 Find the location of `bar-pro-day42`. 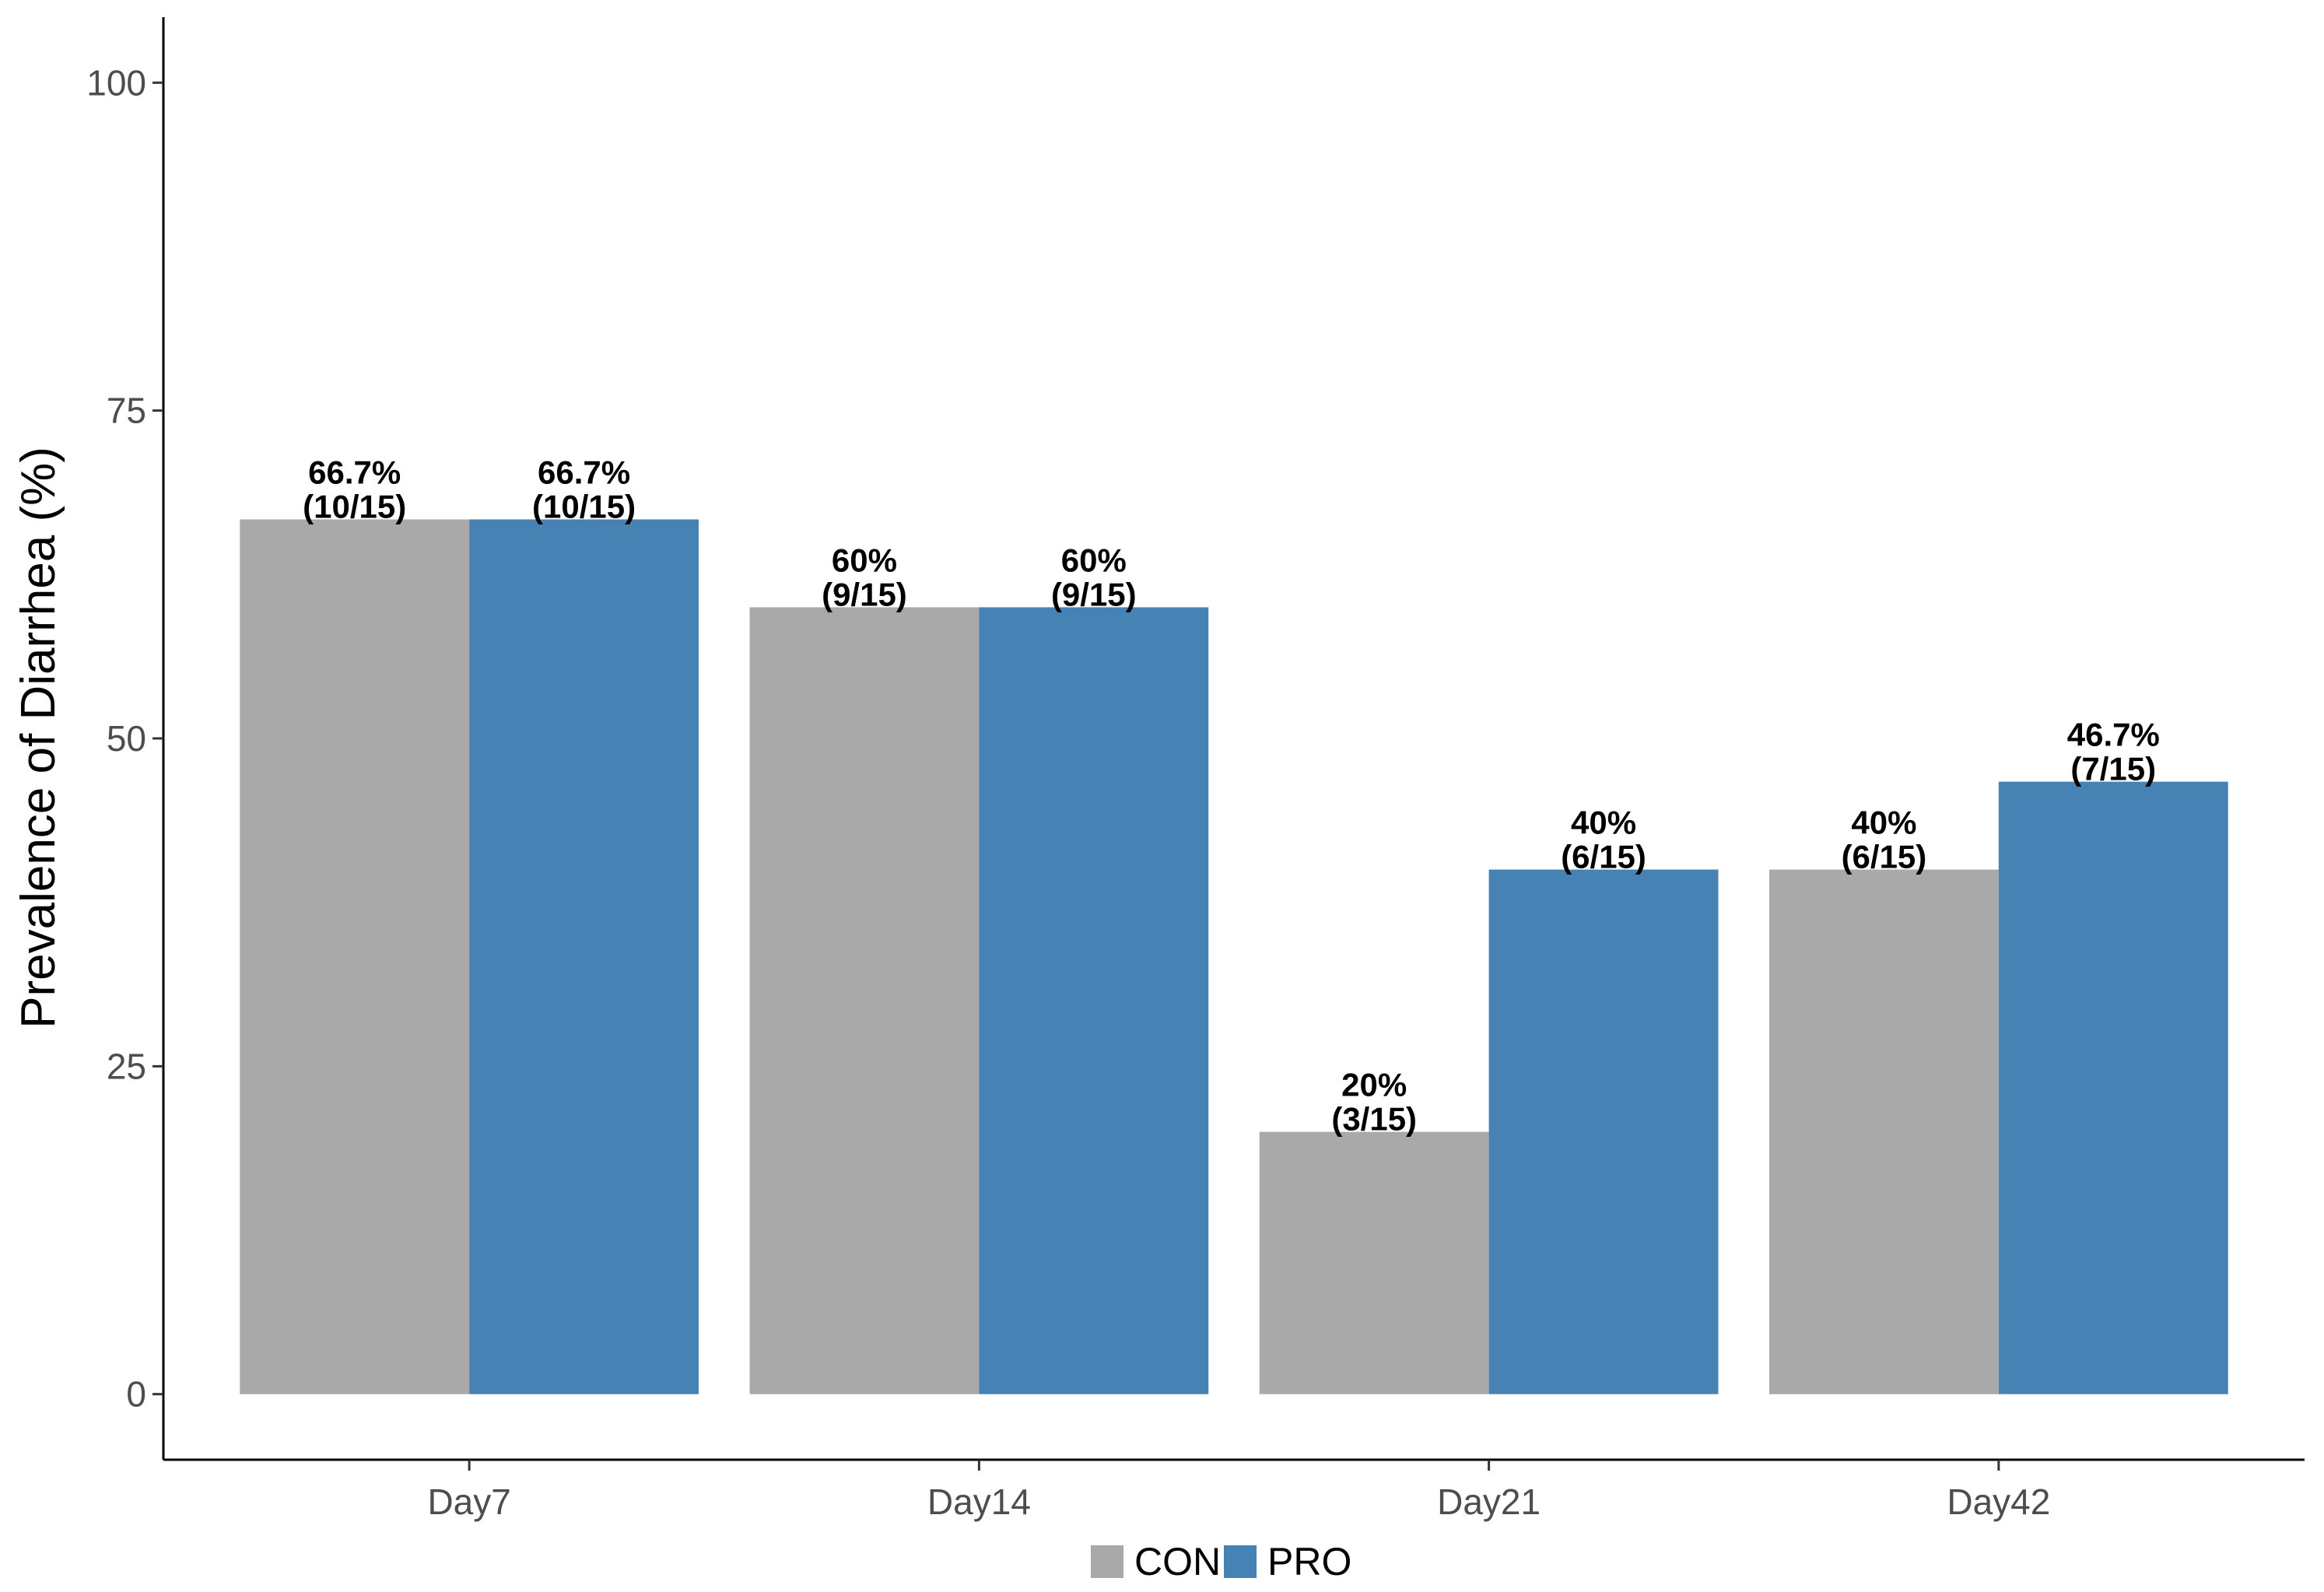

bar-pro-day42 is located at coordinates (2113, 1087).